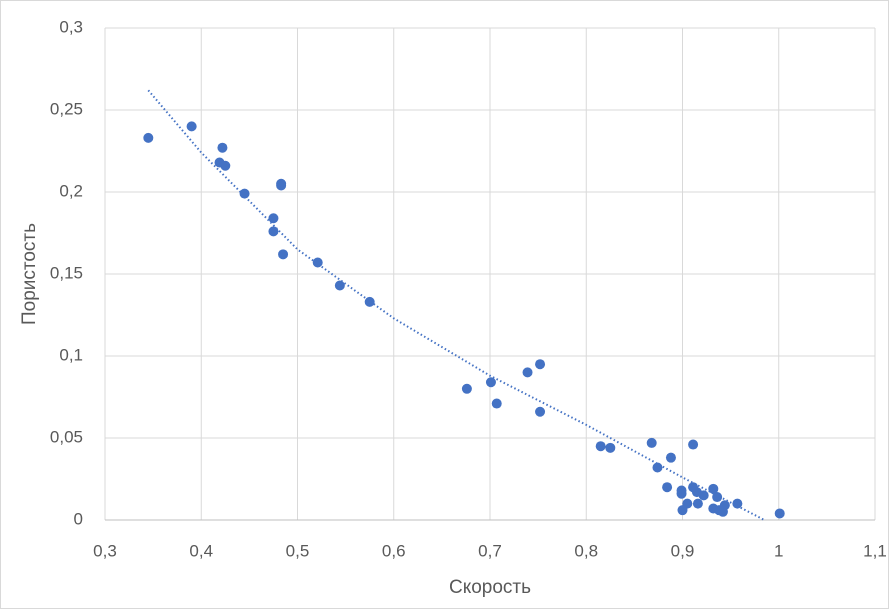  Describe the element at coordinates (201, 550) in the screenshot. I see `x-tick-label: 0,4` at that location.